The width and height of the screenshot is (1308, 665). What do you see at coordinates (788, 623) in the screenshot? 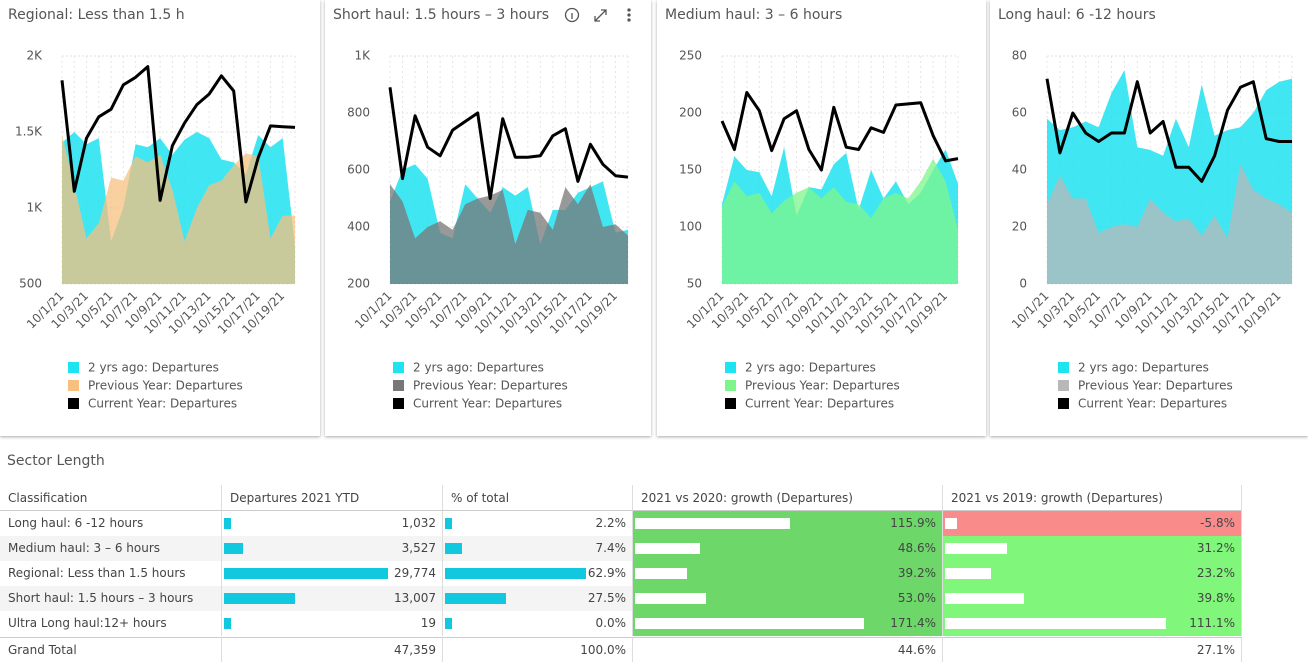
I see `cell: 171.4%` at bounding box center [788, 623].